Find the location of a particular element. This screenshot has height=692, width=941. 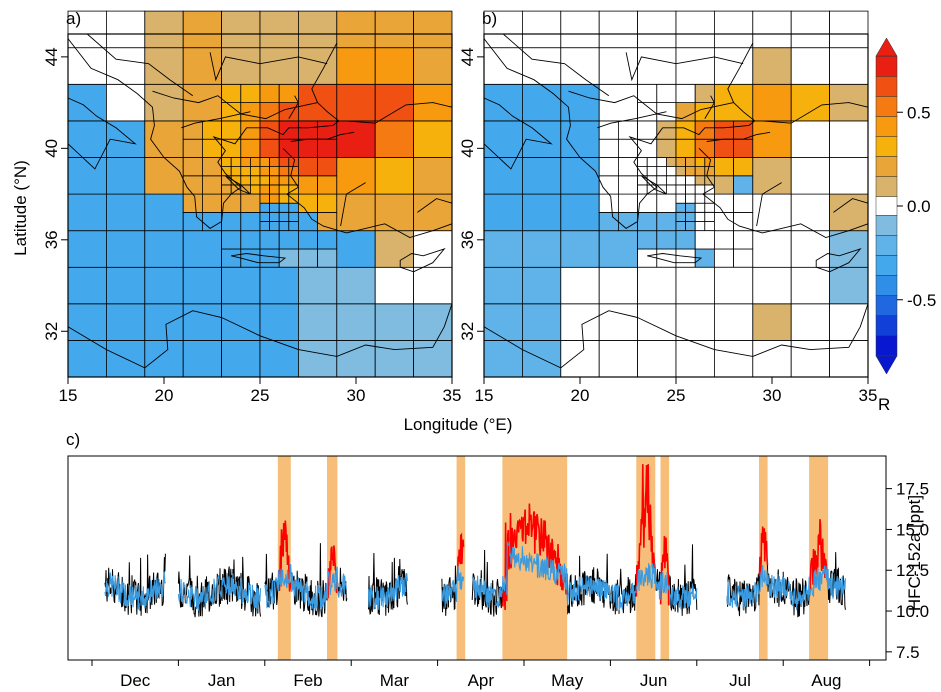

panel-c-label: c) is located at coordinates (73, 439).